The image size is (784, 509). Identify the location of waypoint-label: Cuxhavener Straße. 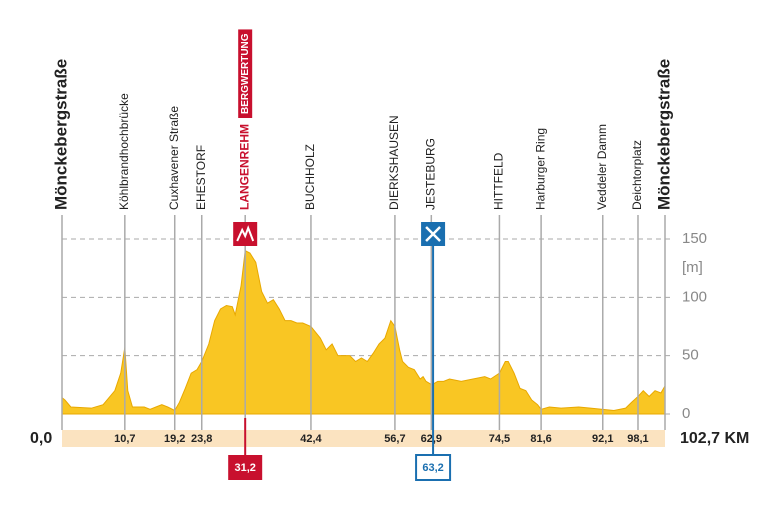
(174, 158).